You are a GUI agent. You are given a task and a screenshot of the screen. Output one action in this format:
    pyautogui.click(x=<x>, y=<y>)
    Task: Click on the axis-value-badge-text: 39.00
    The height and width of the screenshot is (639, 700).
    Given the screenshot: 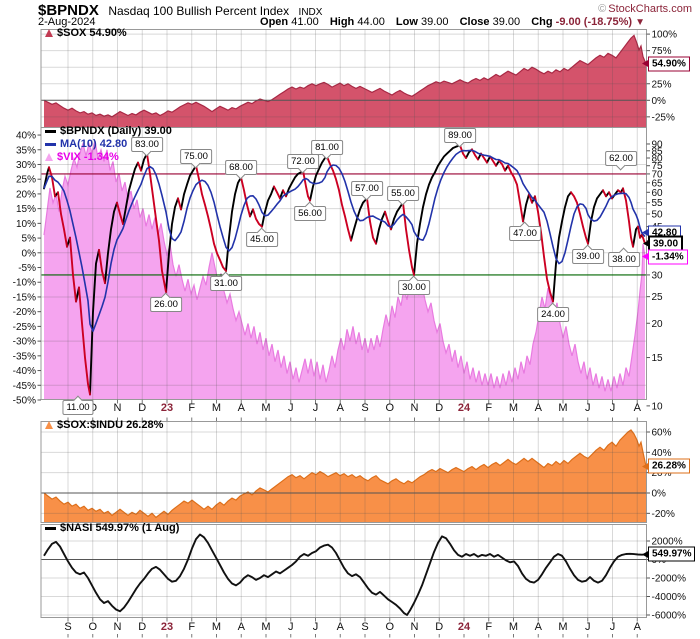 What is the action you would take?
    pyautogui.click(x=666, y=244)
    